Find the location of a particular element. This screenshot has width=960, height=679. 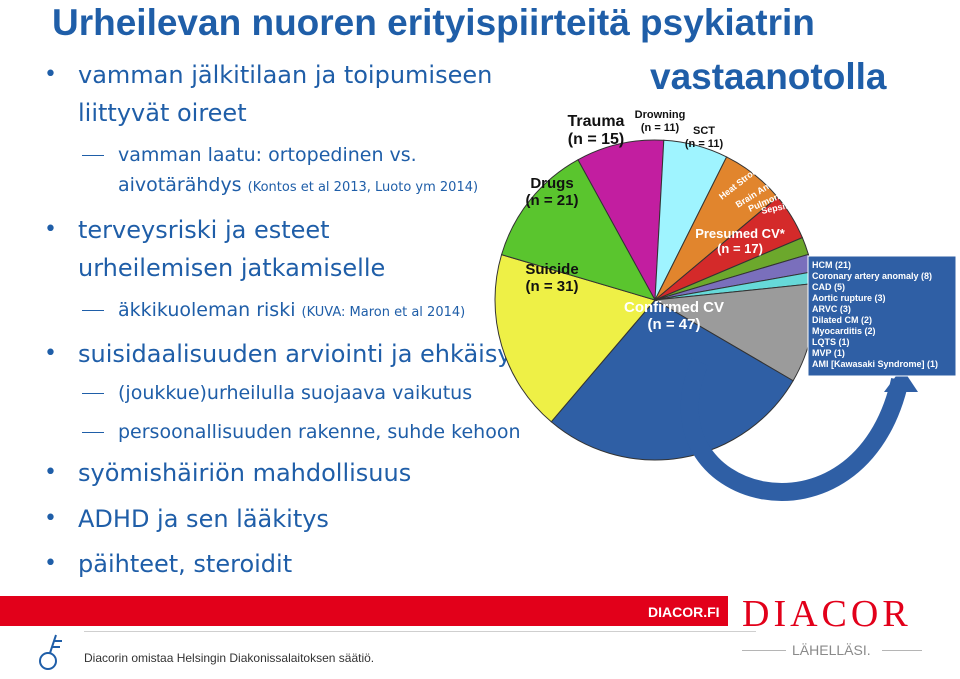

pie-label: Confirmed CV (n = 47) is located at coordinates (674, 316).